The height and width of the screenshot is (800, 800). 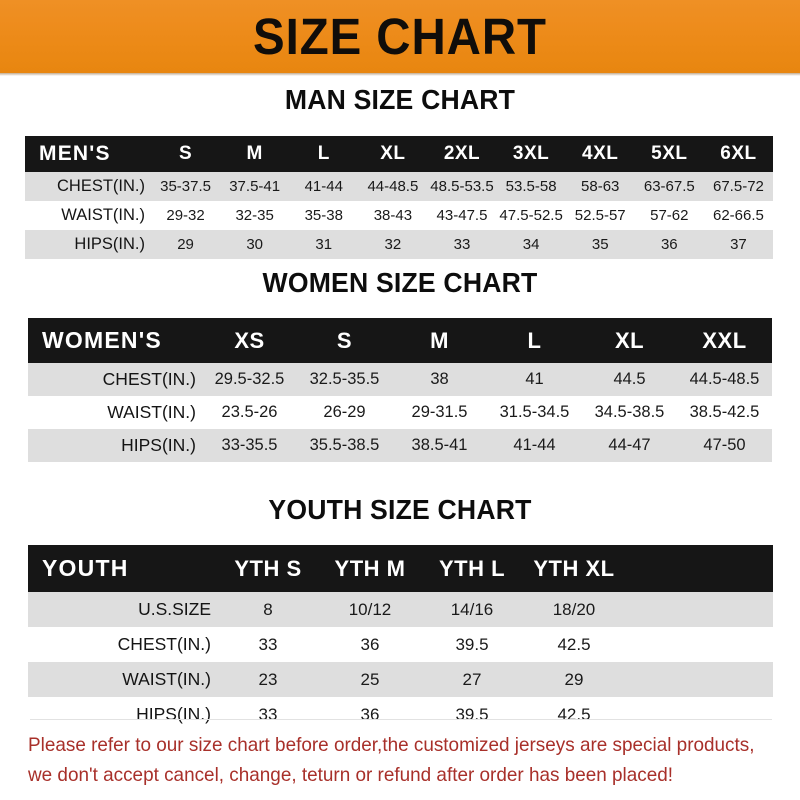 What do you see at coordinates (173, 714) in the screenshot?
I see `youth-row-label-hips: HIPS(IN.)` at bounding box center [173, 714].